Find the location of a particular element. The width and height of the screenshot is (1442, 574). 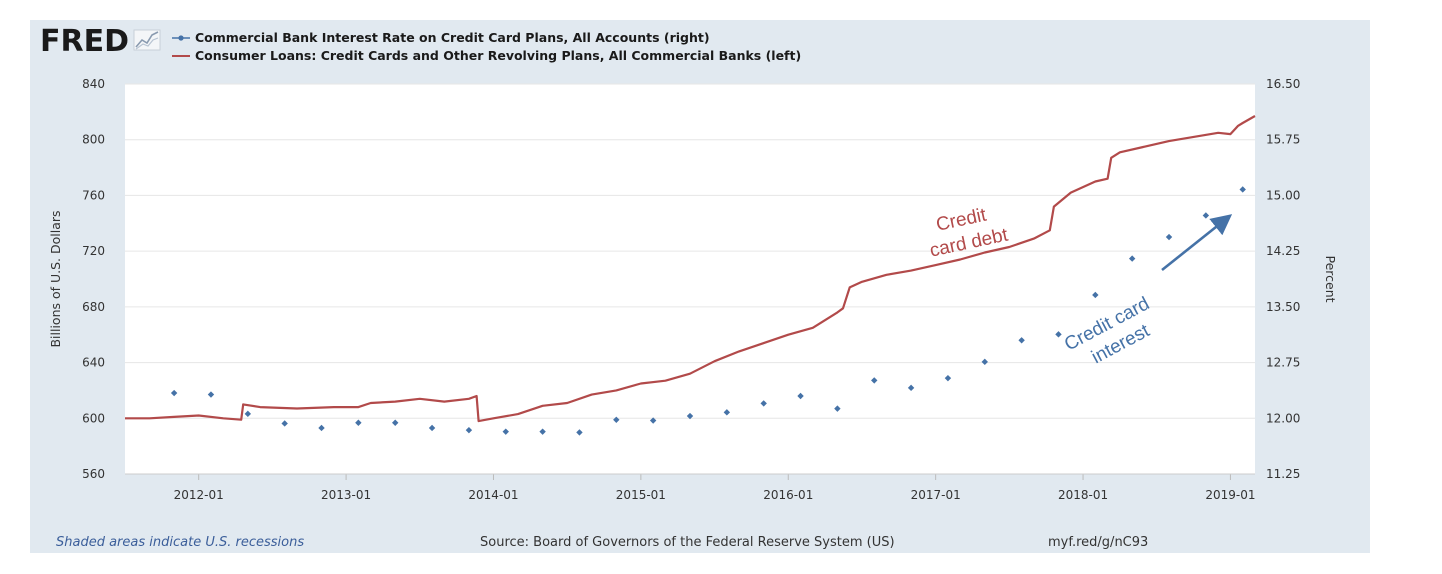

left-tick-label: 560 is located at coordinates (93, 474).